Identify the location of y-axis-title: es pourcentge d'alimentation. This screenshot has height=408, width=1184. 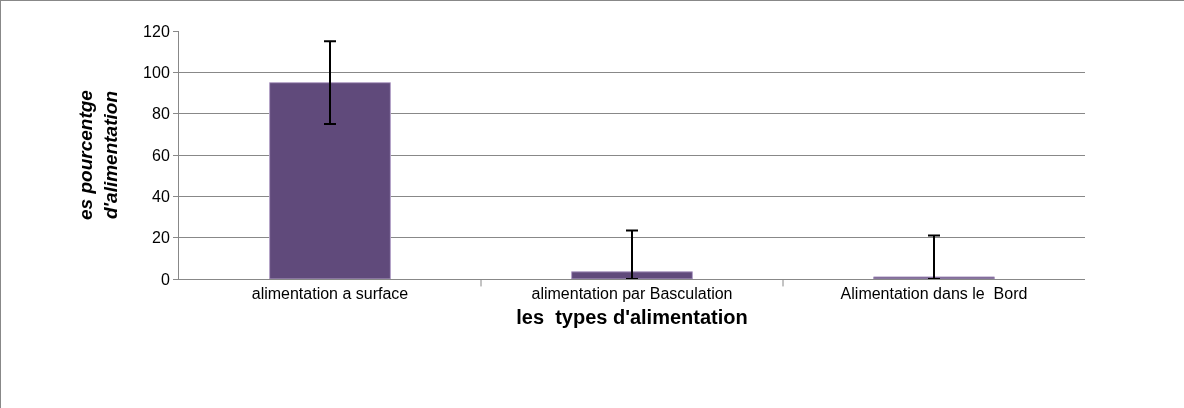
(98, 154).